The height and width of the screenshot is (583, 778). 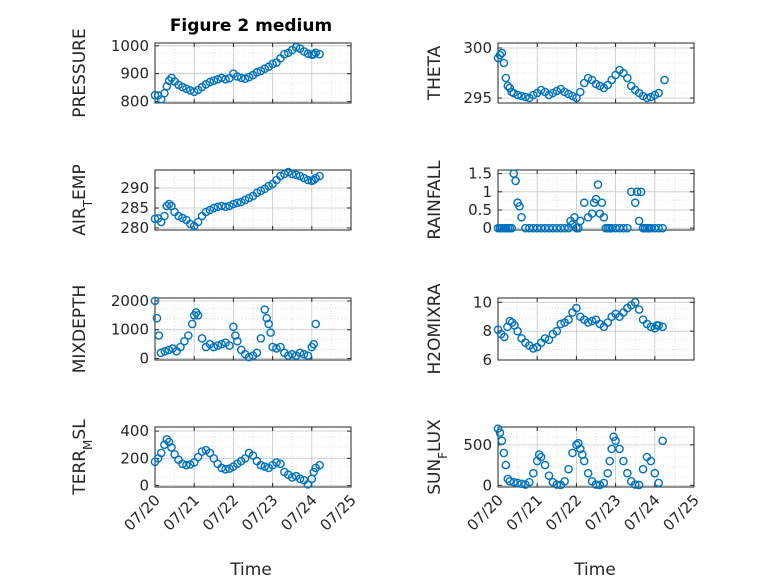 I want to click on subplot-2: 295 300 THETA, so click(x=560, y=73).